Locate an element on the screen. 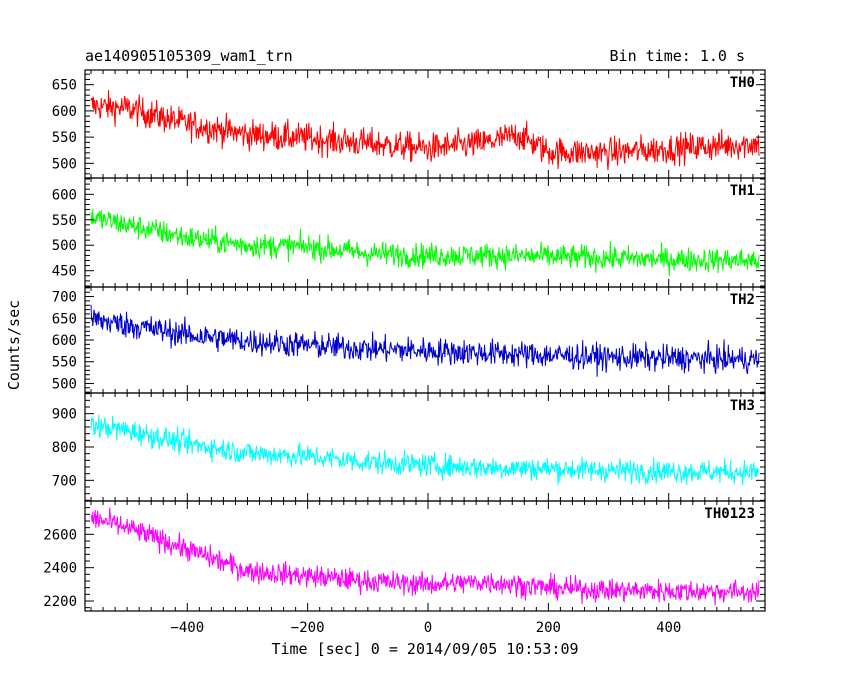 The height and width of the screenshot is (680, 850). x-tick-label: 0 is located at coordinates (428, 628).